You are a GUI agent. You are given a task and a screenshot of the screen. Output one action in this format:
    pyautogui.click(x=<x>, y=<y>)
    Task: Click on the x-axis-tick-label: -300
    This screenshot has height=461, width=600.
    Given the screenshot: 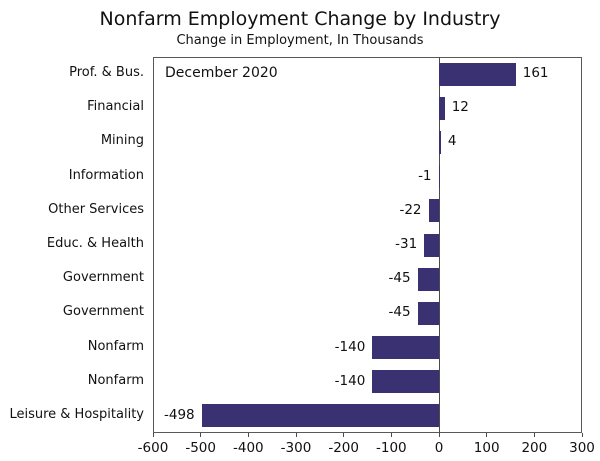 What is the action you would take?
    pyautogui.click(x=296, y=448)
    